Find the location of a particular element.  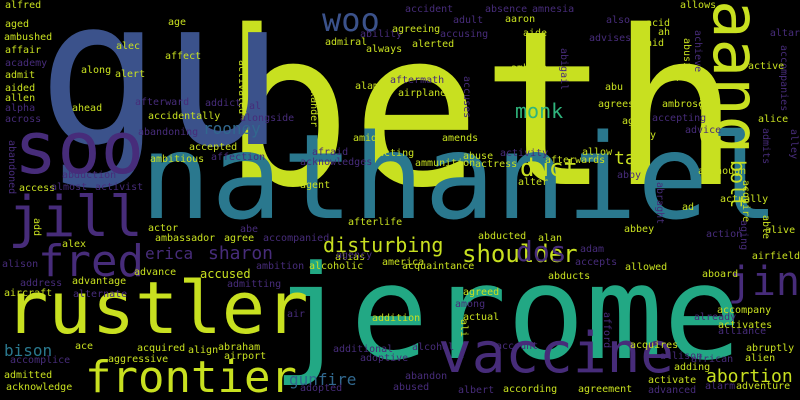

word-absence: absence is located at coordinates (506, 9).